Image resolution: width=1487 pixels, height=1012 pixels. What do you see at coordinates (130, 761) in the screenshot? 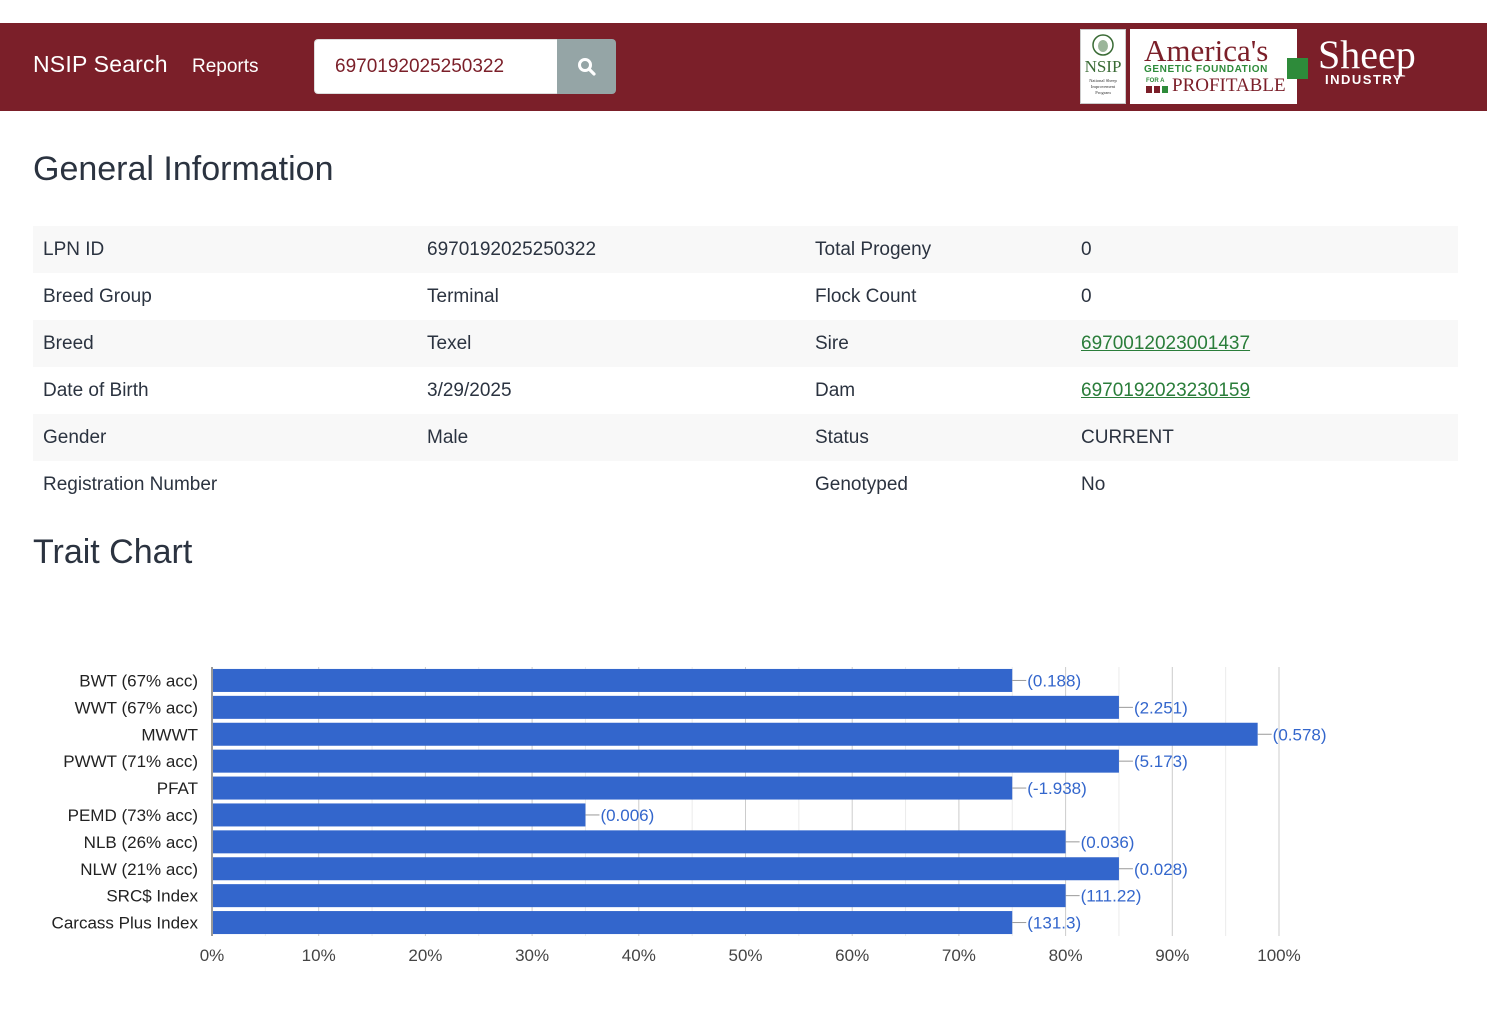
I see `trait-category-label: PWWT (71% acc)` at bounding box center [130, 761].